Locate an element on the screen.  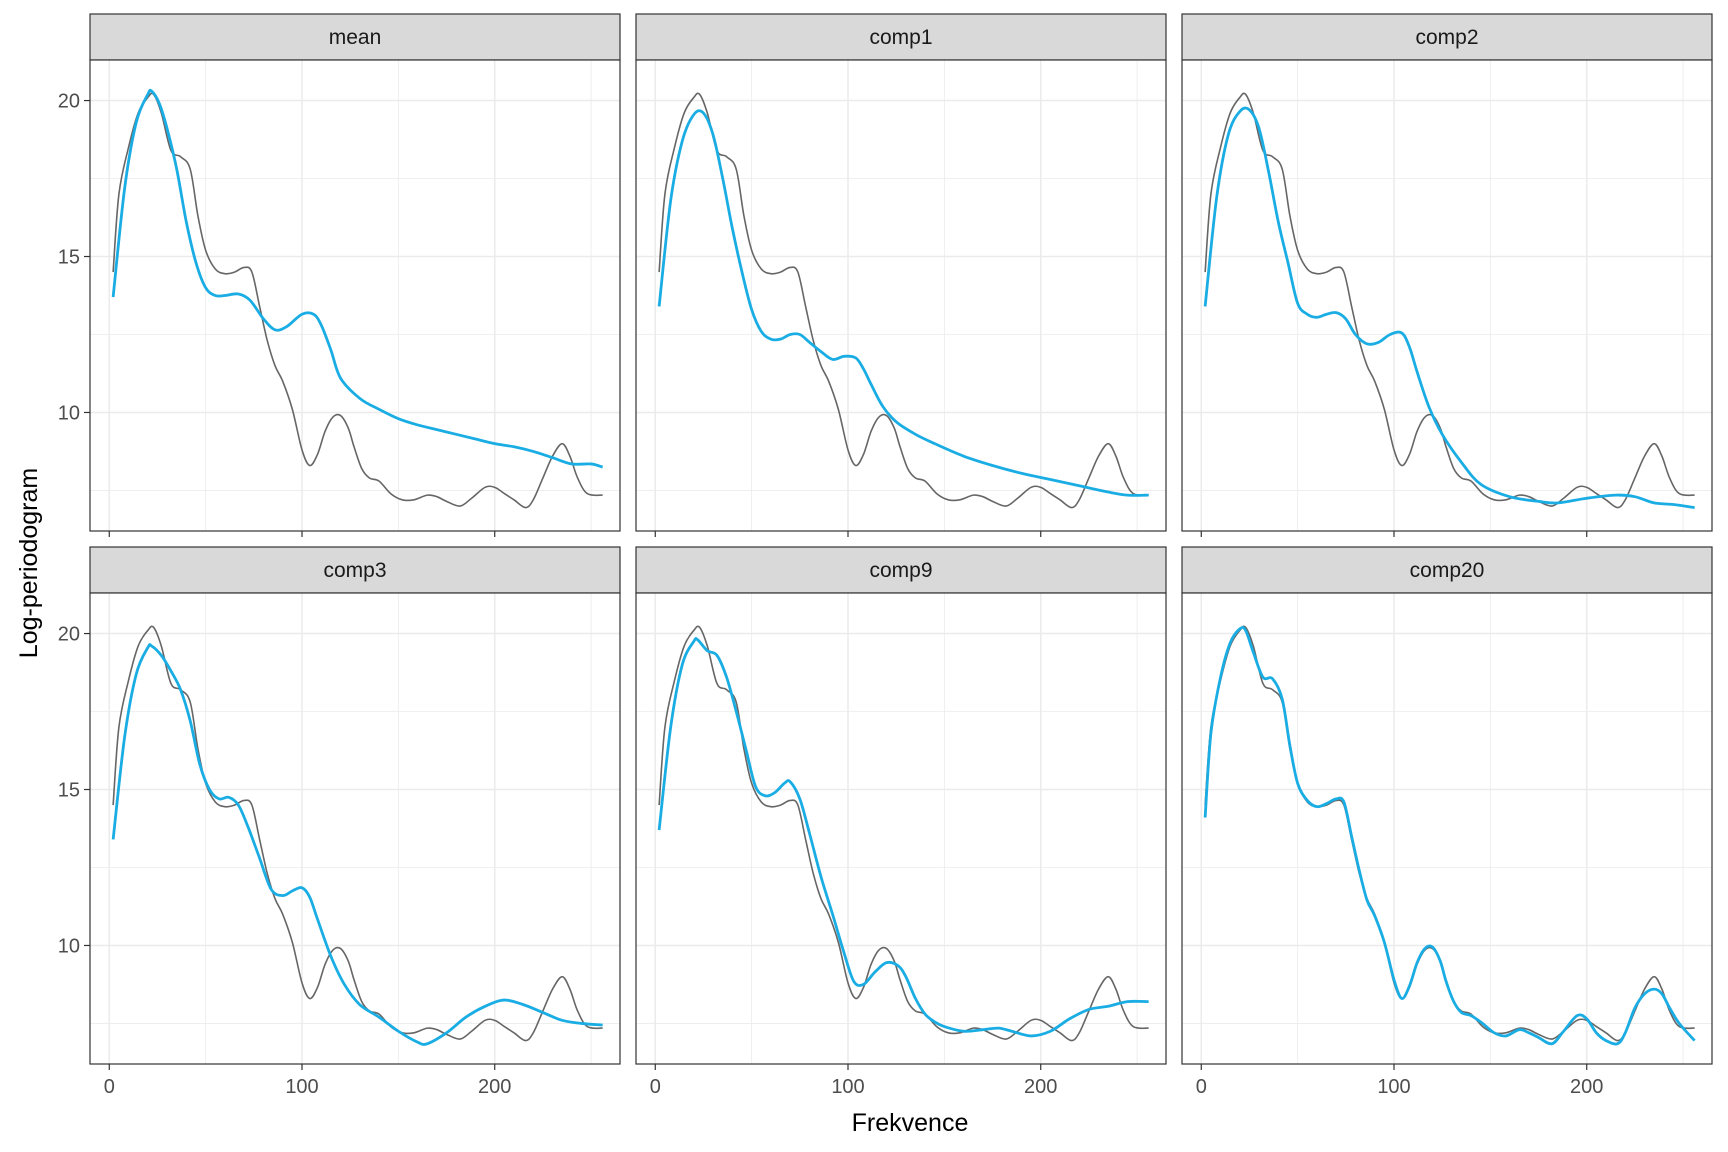
facet-strip-label: mean is located at coordinates (355, 37).